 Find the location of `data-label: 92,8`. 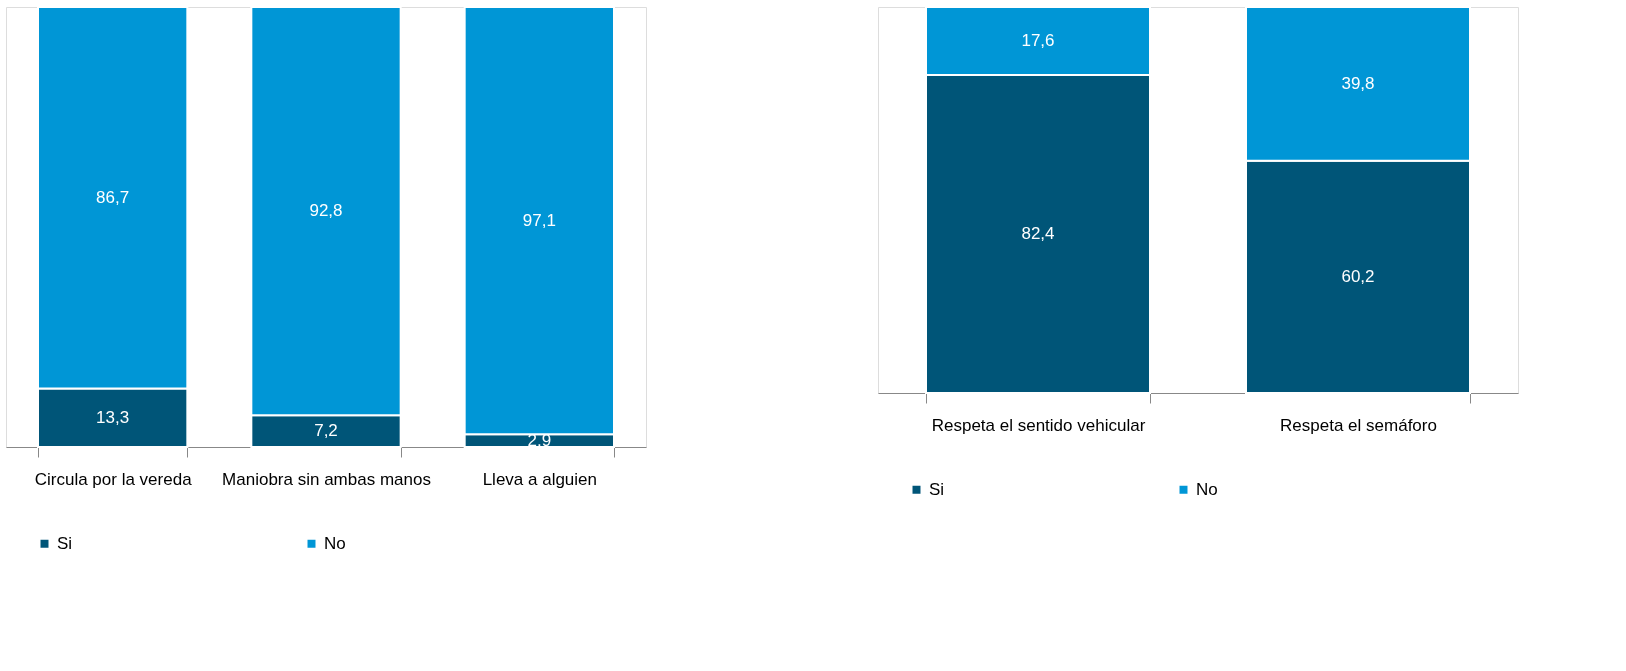

data-label: 92,8 is located at coordinates (326, 211).